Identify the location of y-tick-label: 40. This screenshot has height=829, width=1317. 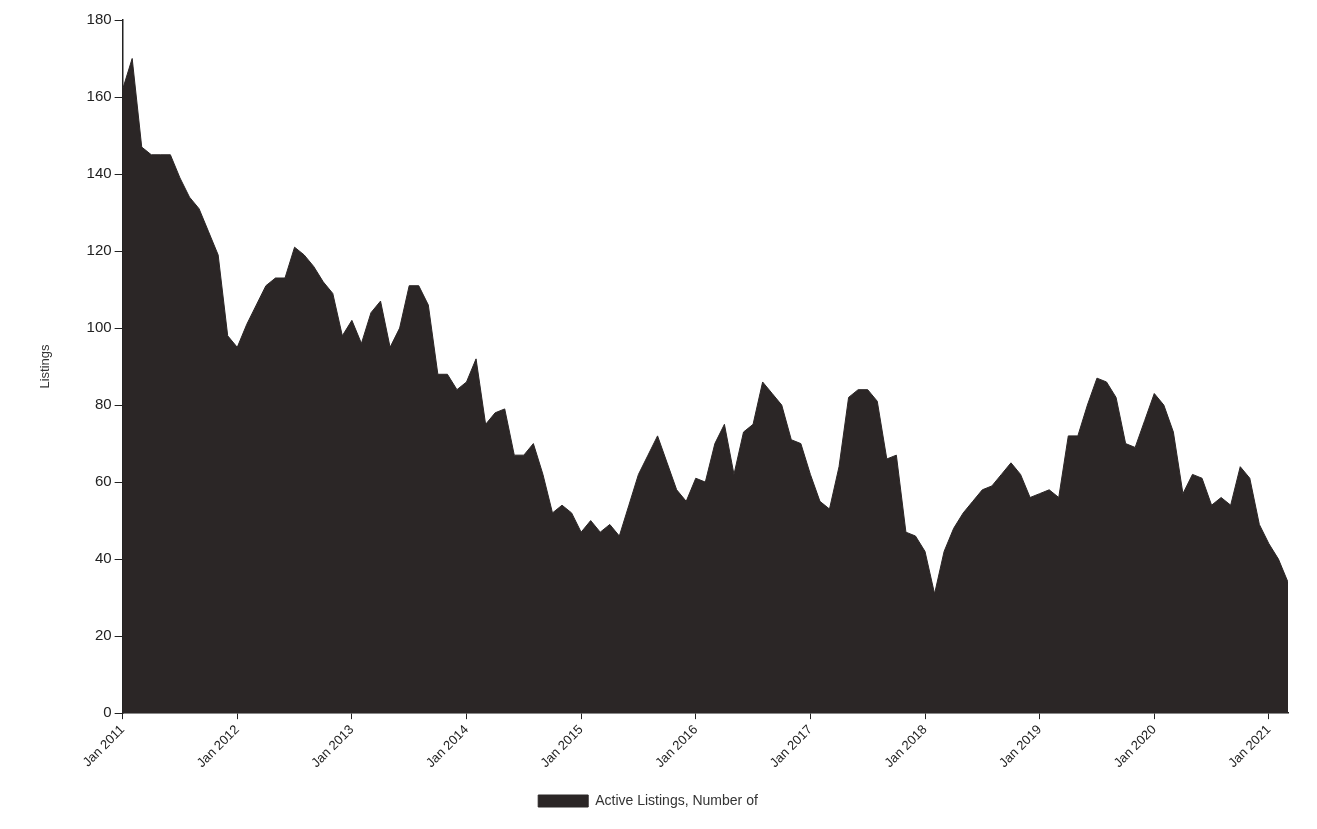
(103, 558).